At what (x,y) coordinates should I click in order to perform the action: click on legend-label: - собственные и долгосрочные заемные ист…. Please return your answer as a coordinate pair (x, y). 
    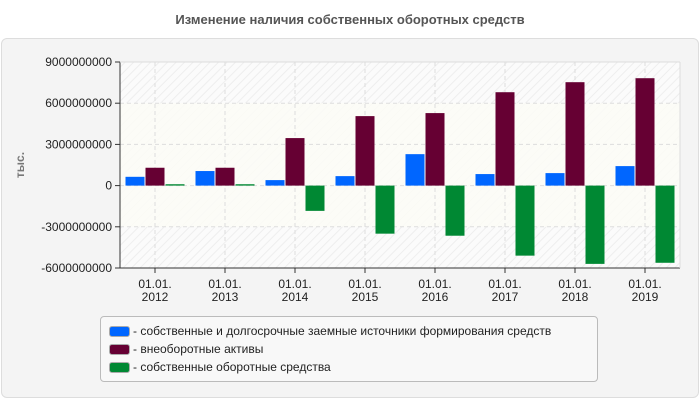
    Looking at the image, I should click on (342, 331).